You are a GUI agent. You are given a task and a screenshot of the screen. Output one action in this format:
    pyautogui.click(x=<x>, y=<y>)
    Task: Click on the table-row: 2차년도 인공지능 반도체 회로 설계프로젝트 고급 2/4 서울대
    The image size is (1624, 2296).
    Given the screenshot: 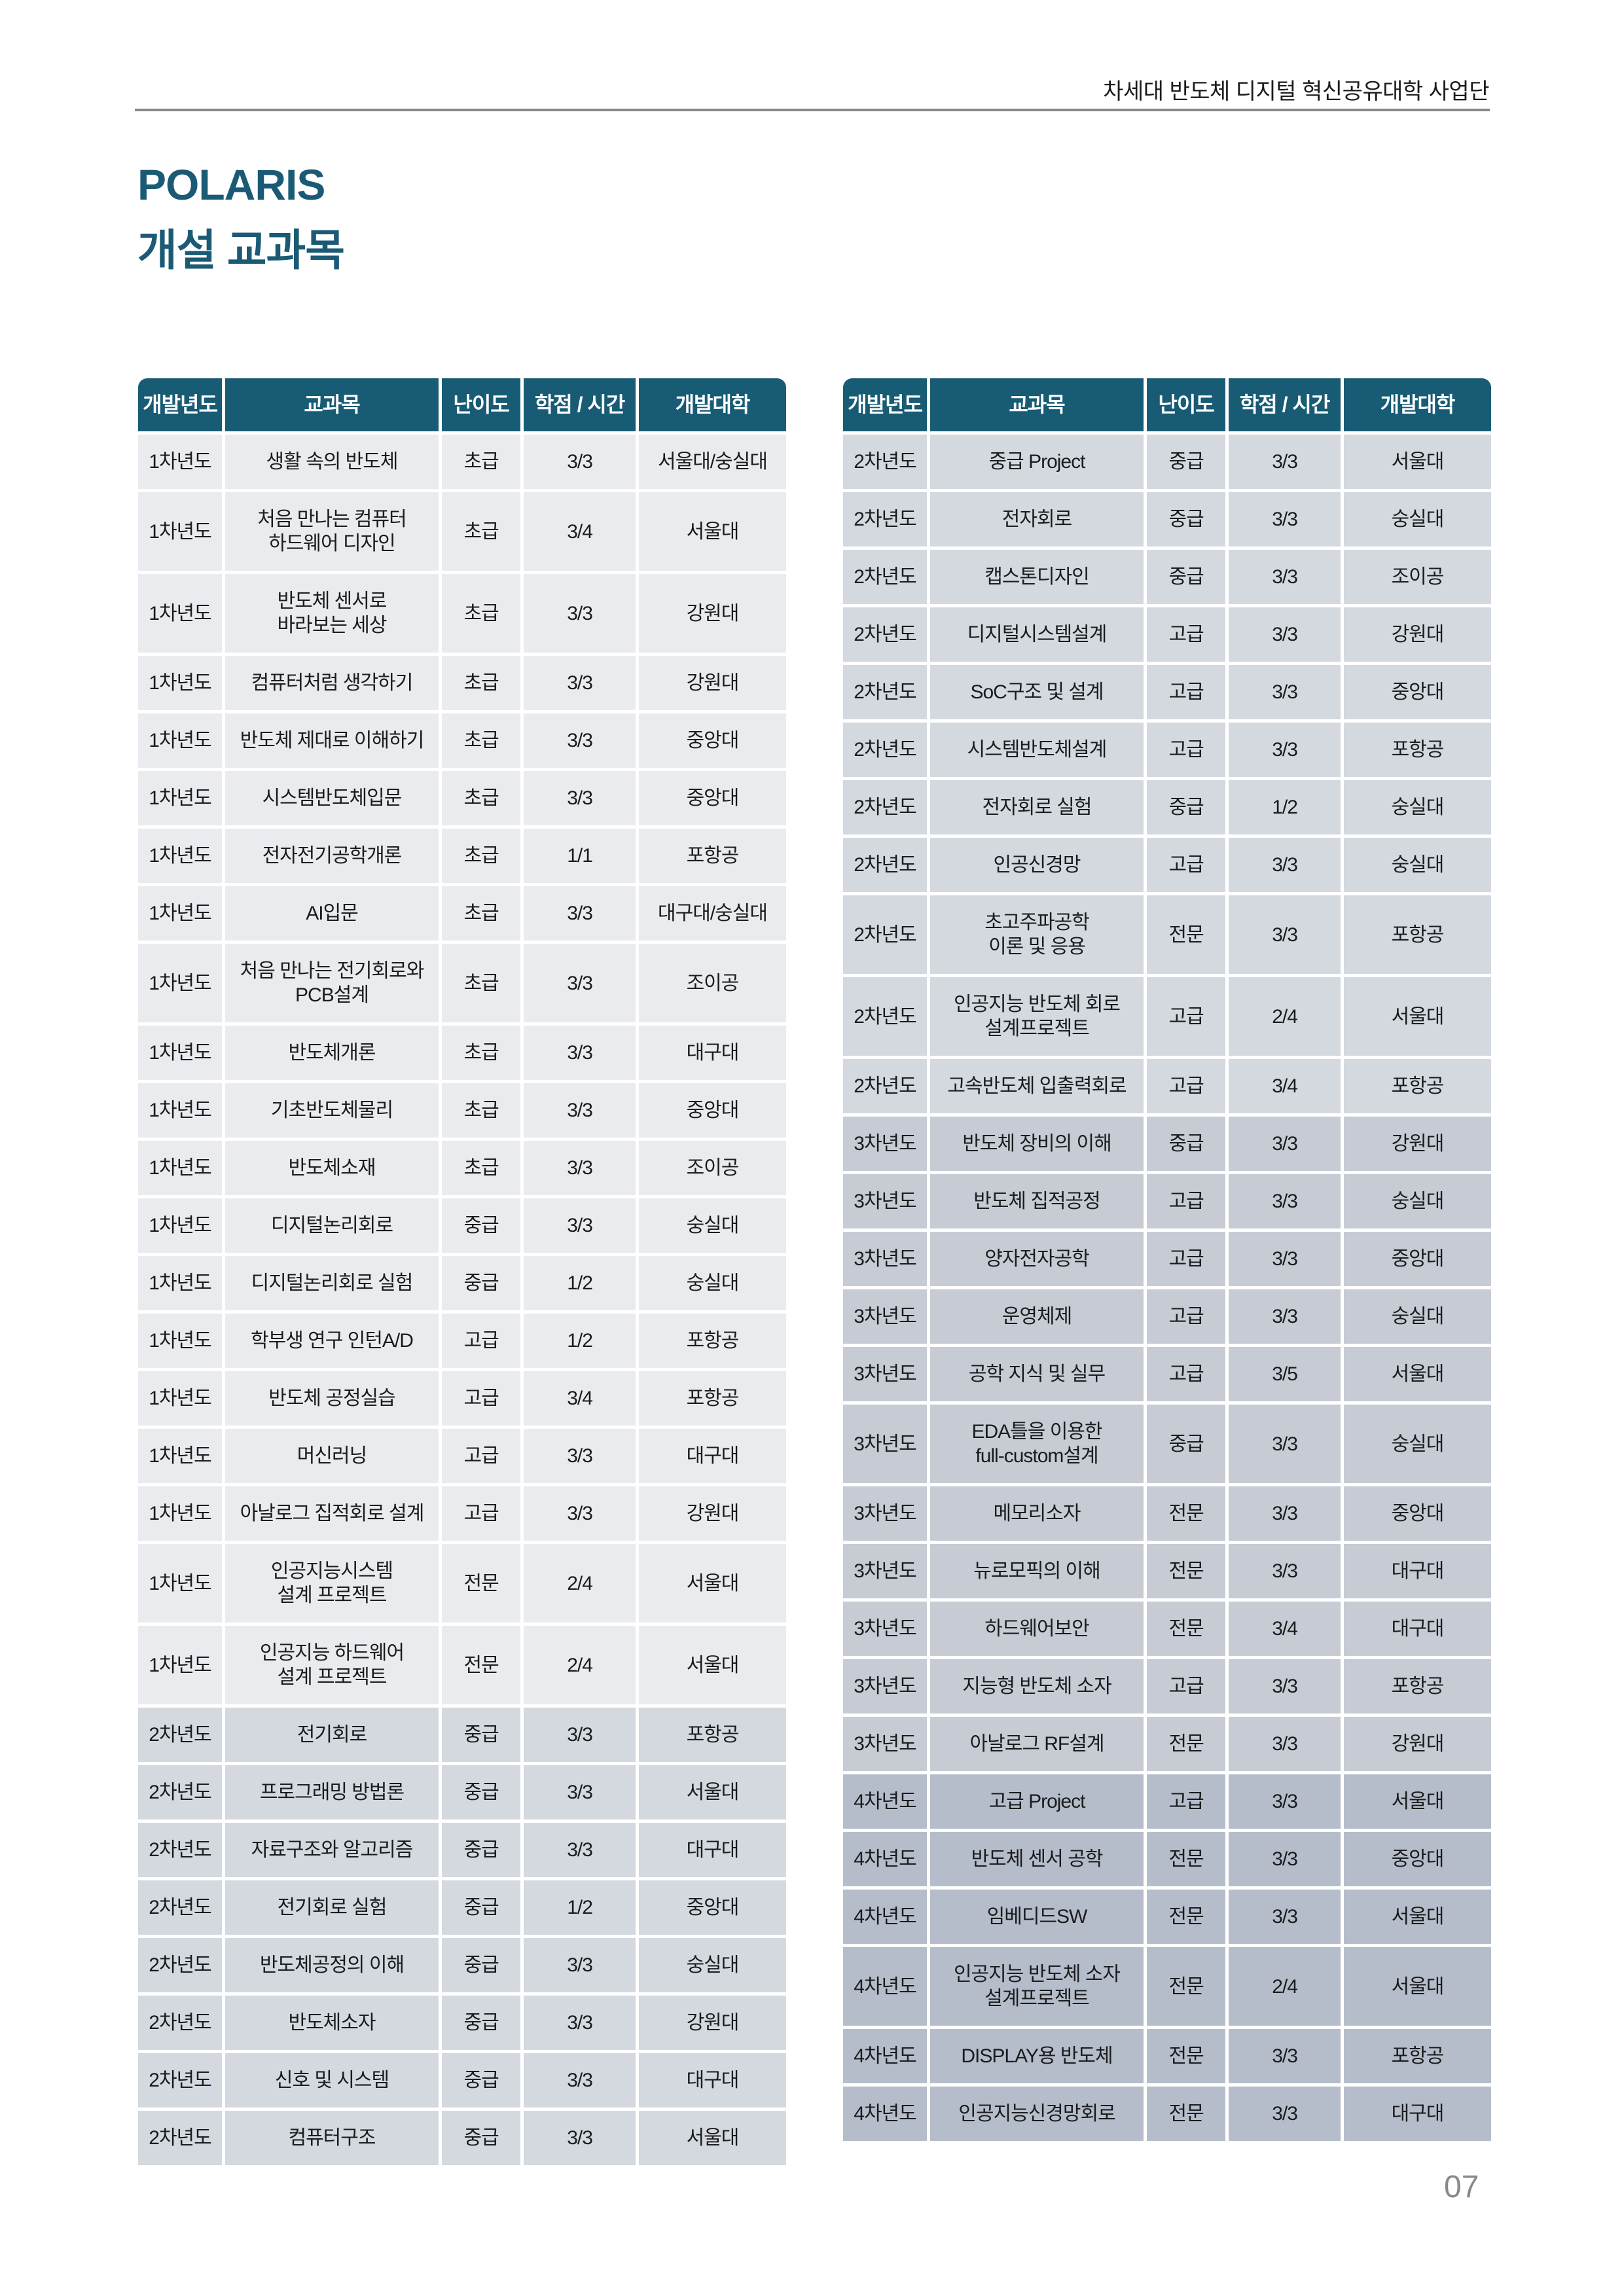 What is the action you would take?
    pyautogui.click(x=1167, y=1016)
    